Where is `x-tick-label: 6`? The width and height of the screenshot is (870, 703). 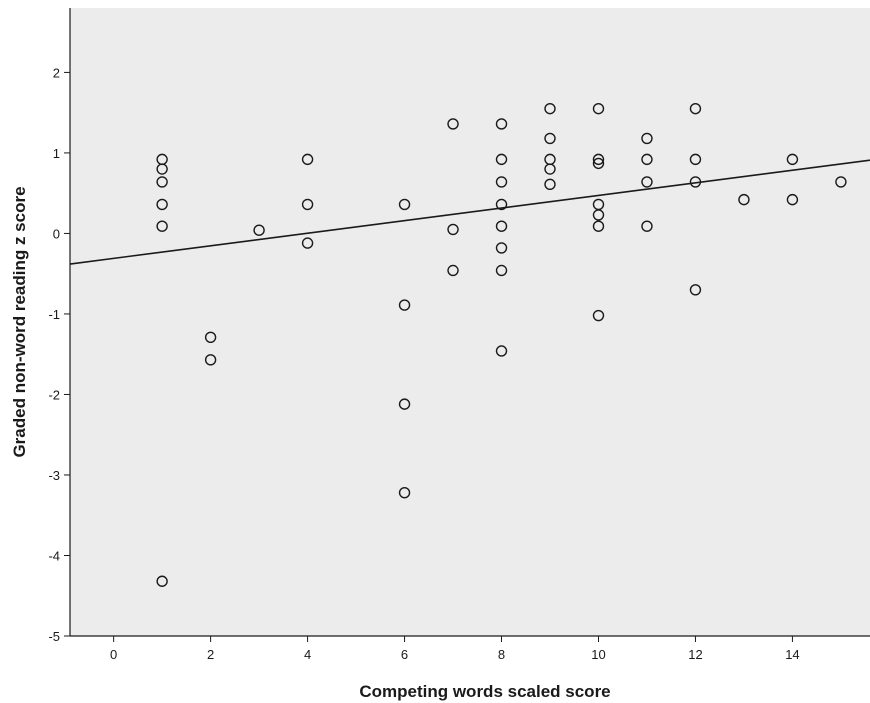
x-tick-label: 6 is located at coordinates (404, 654).